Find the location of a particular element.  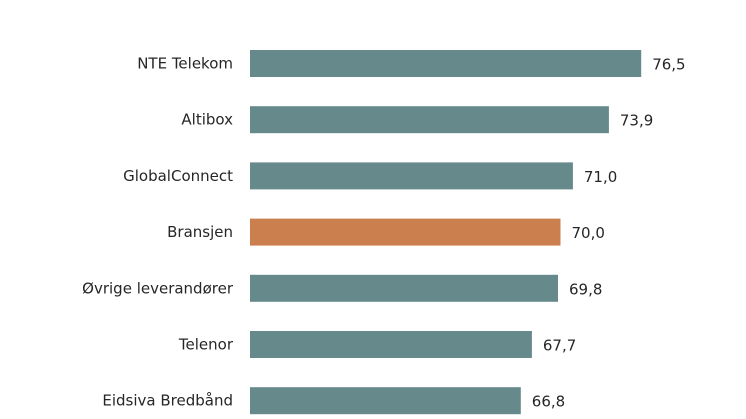

bar-altibox is located at coordinates (429, 120).